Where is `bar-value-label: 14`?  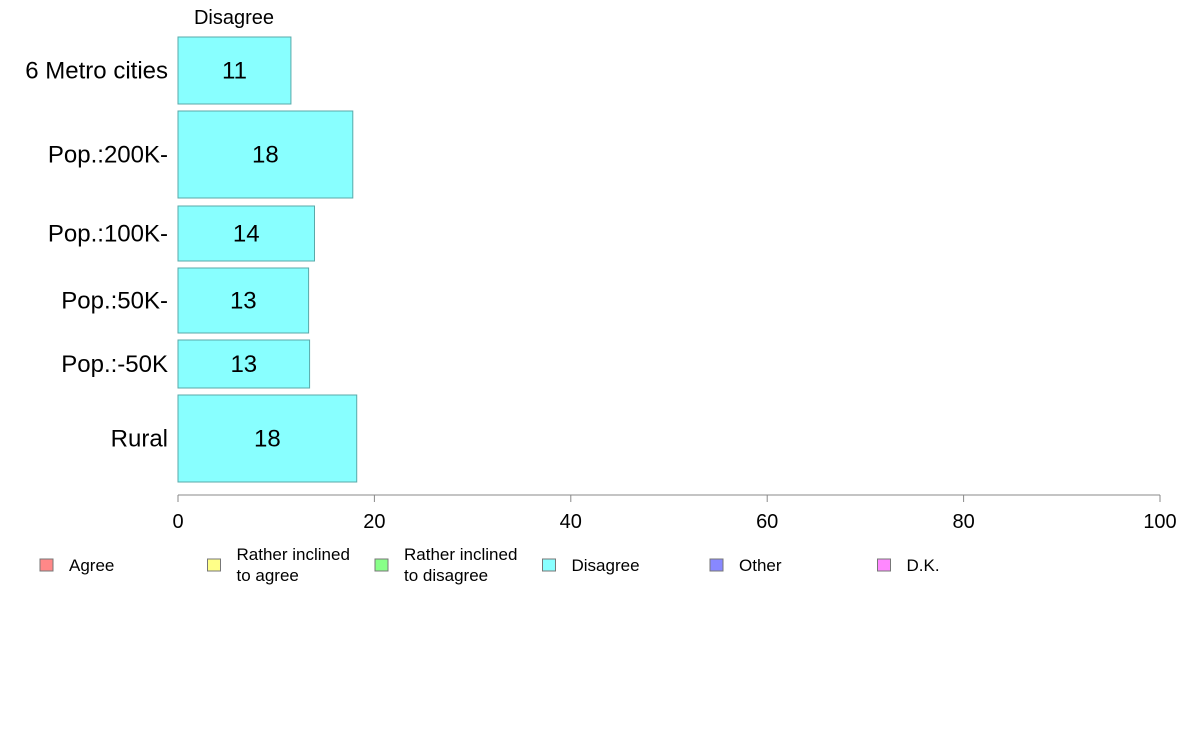
bar-value-label: 14 is located at coordinates (246, 234).